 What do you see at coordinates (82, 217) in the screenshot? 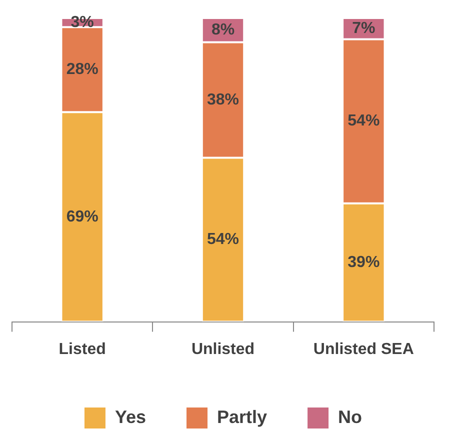
I see `data-label: 69%` at bounding box center [82, 217].